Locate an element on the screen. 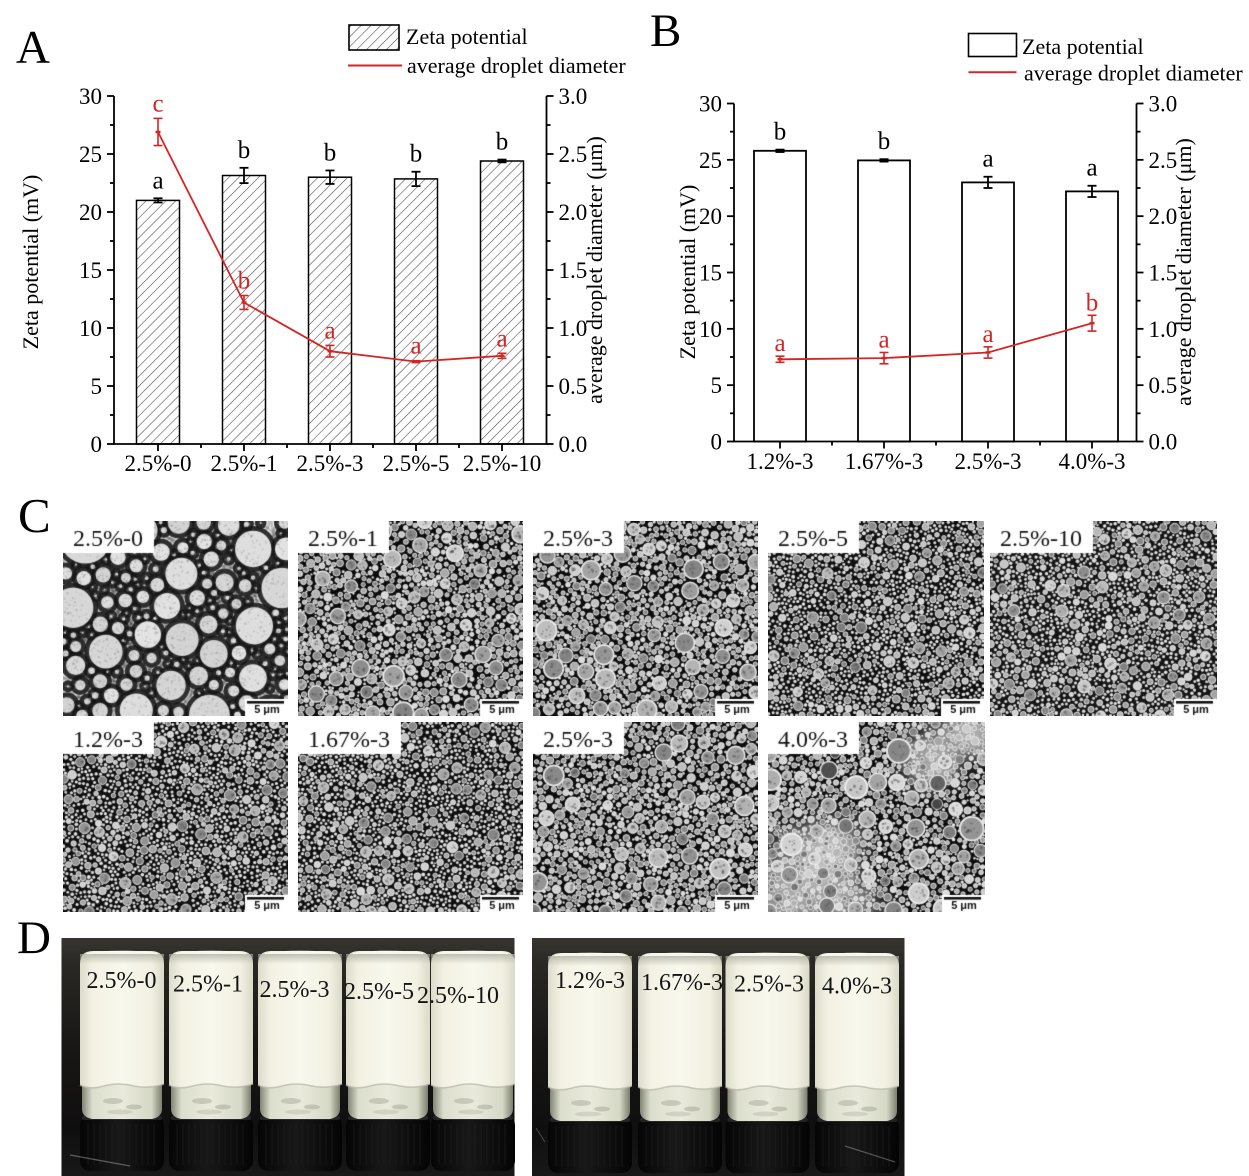 The height and width of the screenshot is (1176, 1249). svg-text: A is located at coordinates (33, 48).